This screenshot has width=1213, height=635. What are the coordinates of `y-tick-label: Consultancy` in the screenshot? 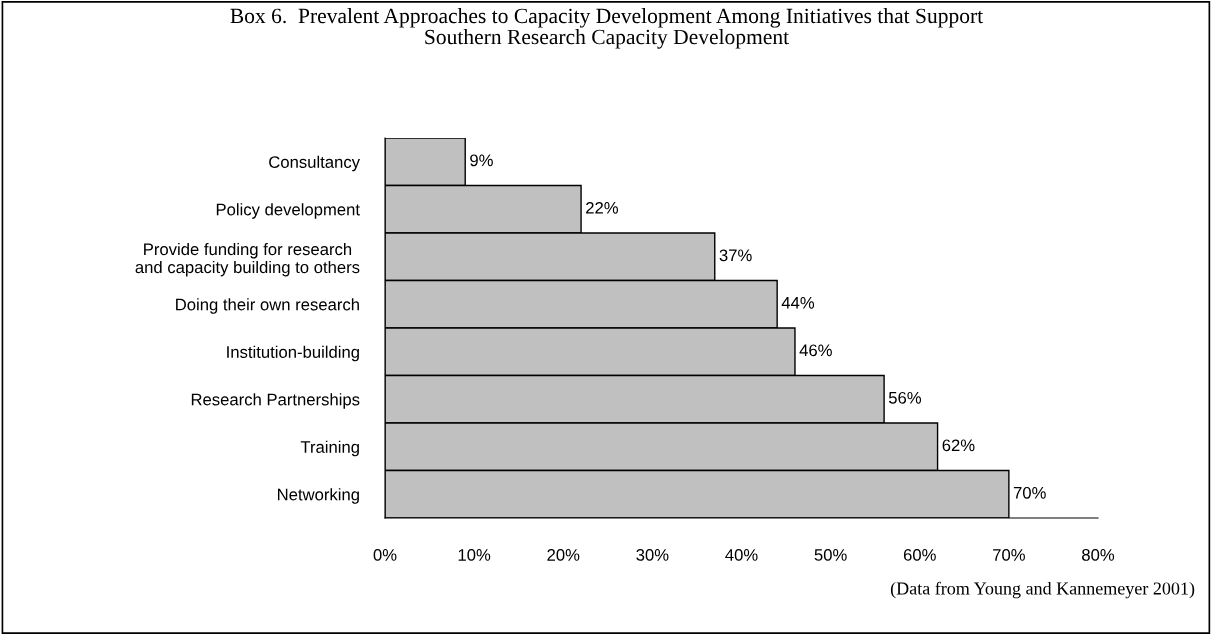 It's located at (314, 163).